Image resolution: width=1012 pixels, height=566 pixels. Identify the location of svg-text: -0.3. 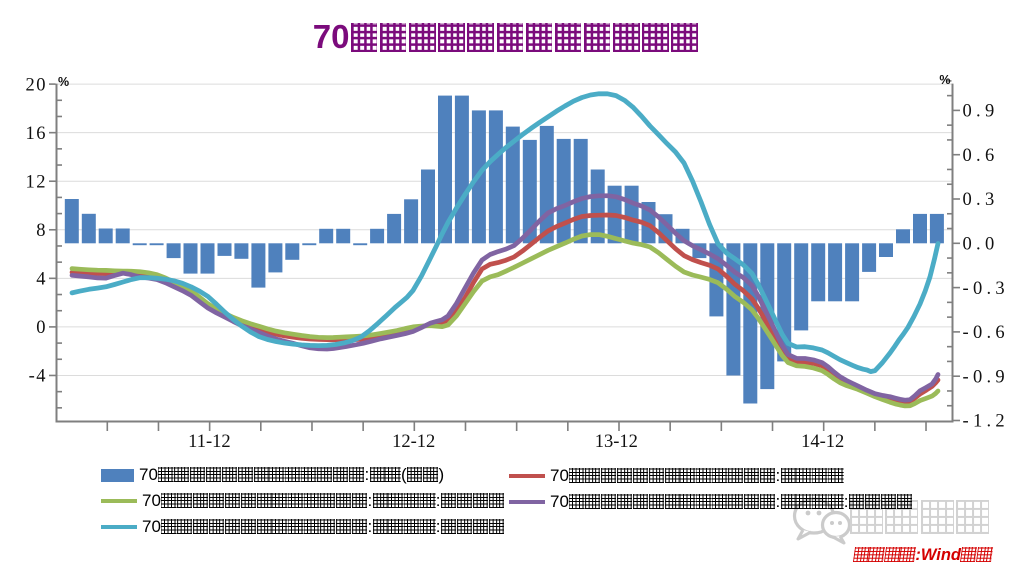
(986, 289).